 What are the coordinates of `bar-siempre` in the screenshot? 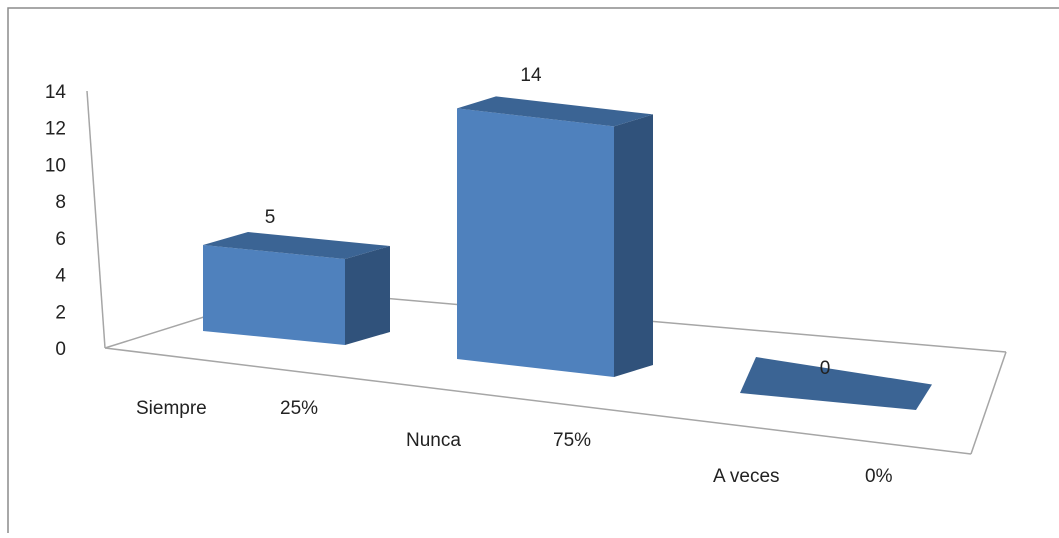 It's located at (296, 288).